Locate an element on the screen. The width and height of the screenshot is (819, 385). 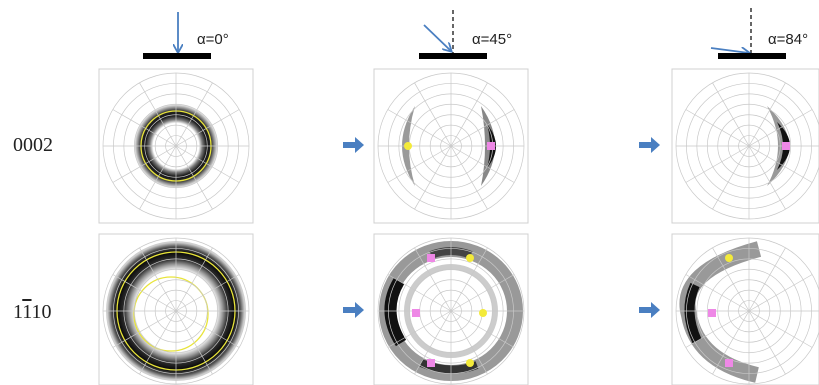
row-label-0002: 0002 is located at coordinates (33, 145).